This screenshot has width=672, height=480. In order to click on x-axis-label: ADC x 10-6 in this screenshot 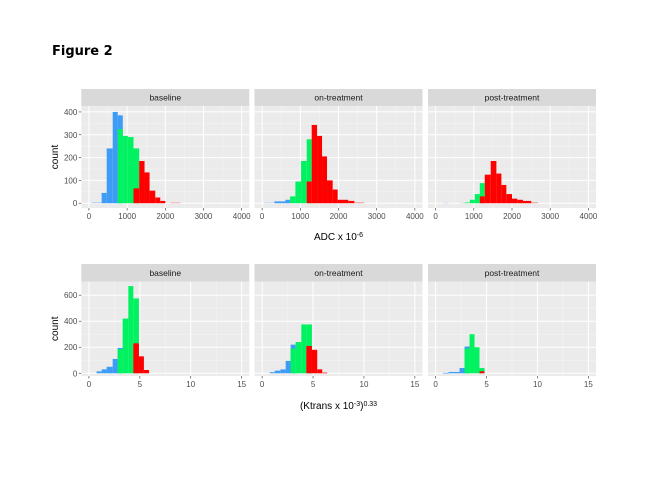, I will do `click(338, 238)`.